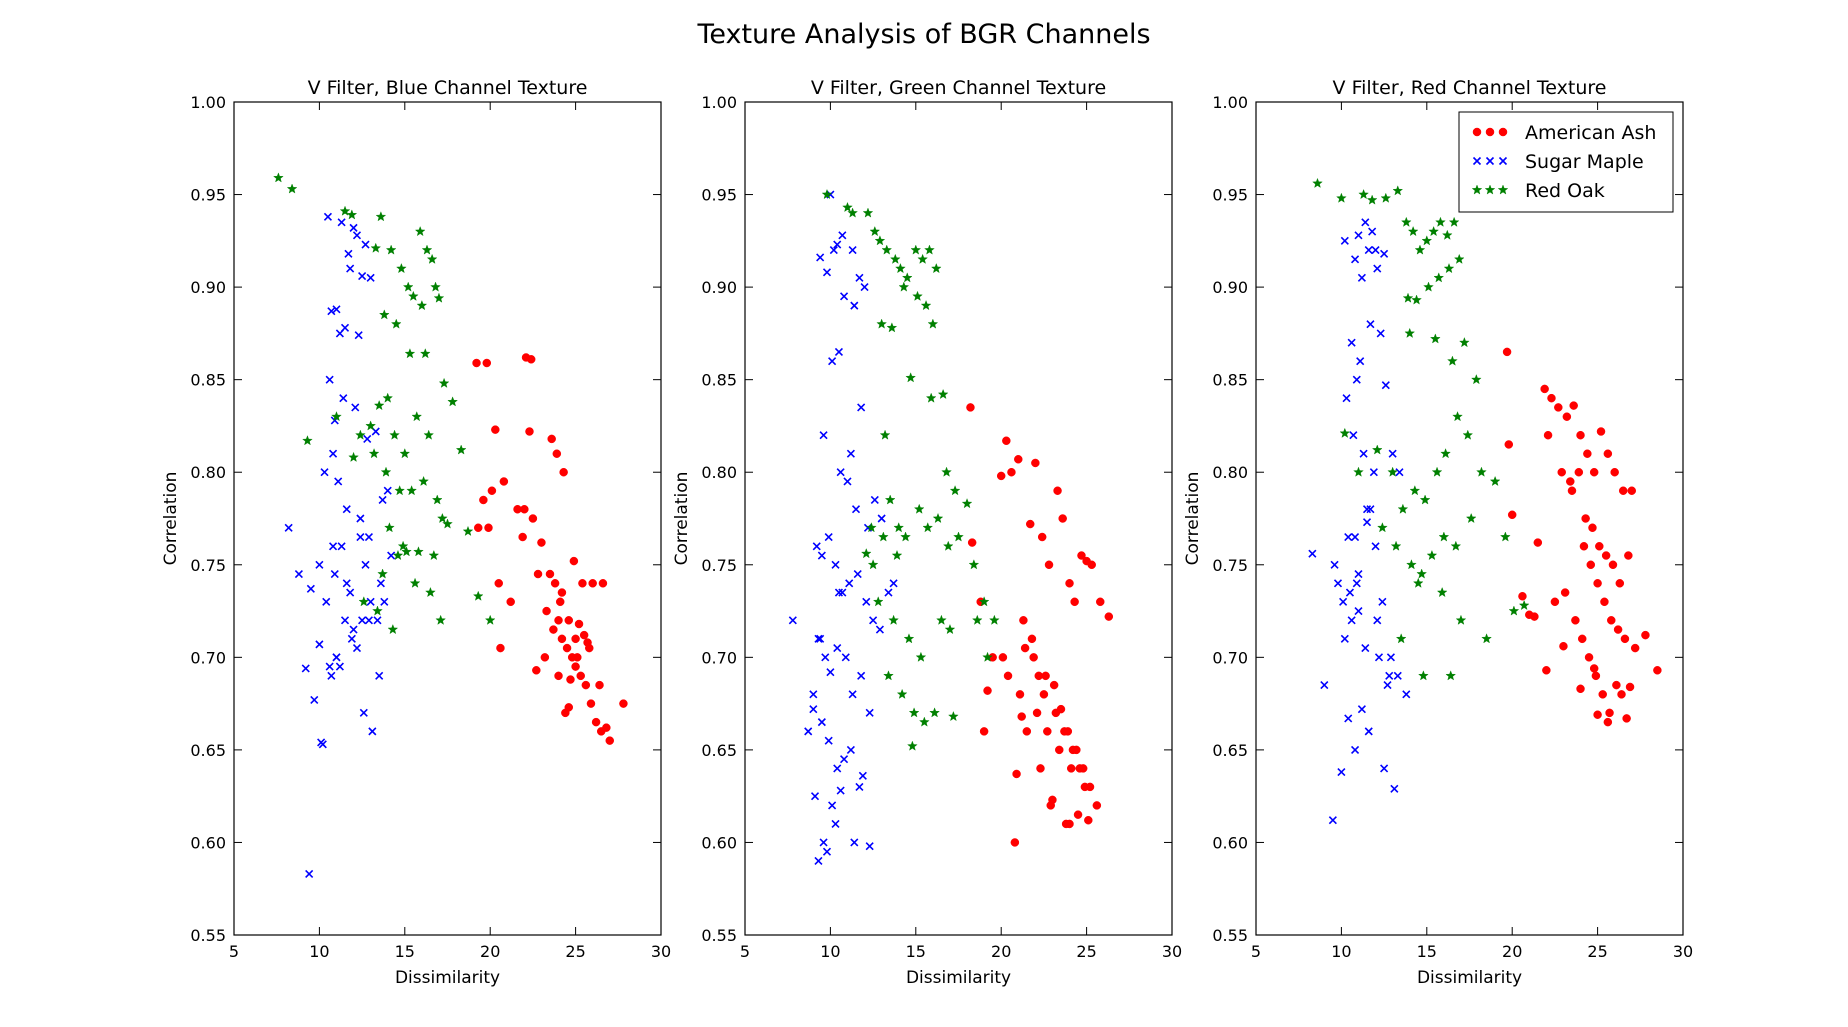  Describe the element at coordinates (1469, 978) in the screenshot. I see `x-axis-label: Dissimilarity` at that location.